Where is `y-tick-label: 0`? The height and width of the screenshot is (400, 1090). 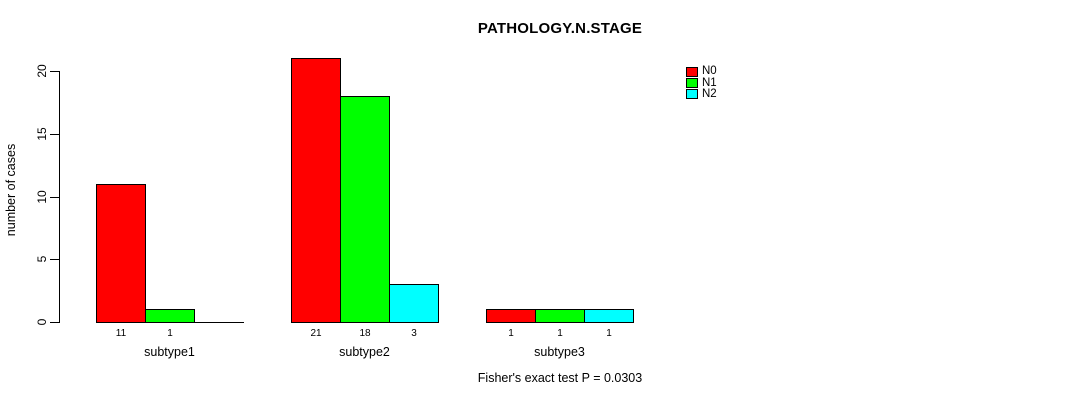
y-tick-label: 0 is located at coordinates (42, 322).